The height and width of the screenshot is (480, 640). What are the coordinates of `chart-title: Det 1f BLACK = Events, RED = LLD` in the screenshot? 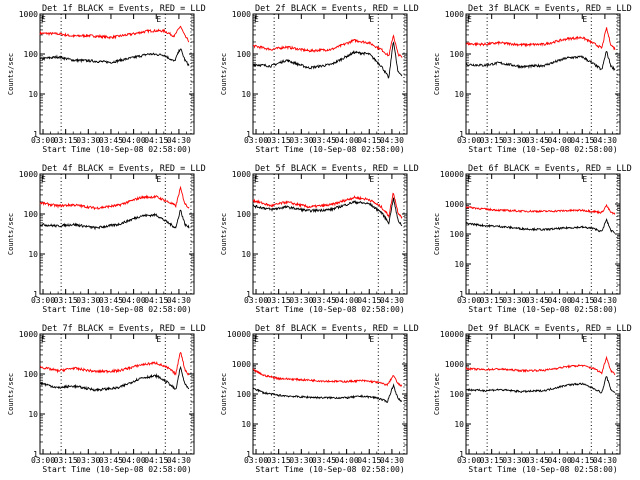 It's located at (124, 9).